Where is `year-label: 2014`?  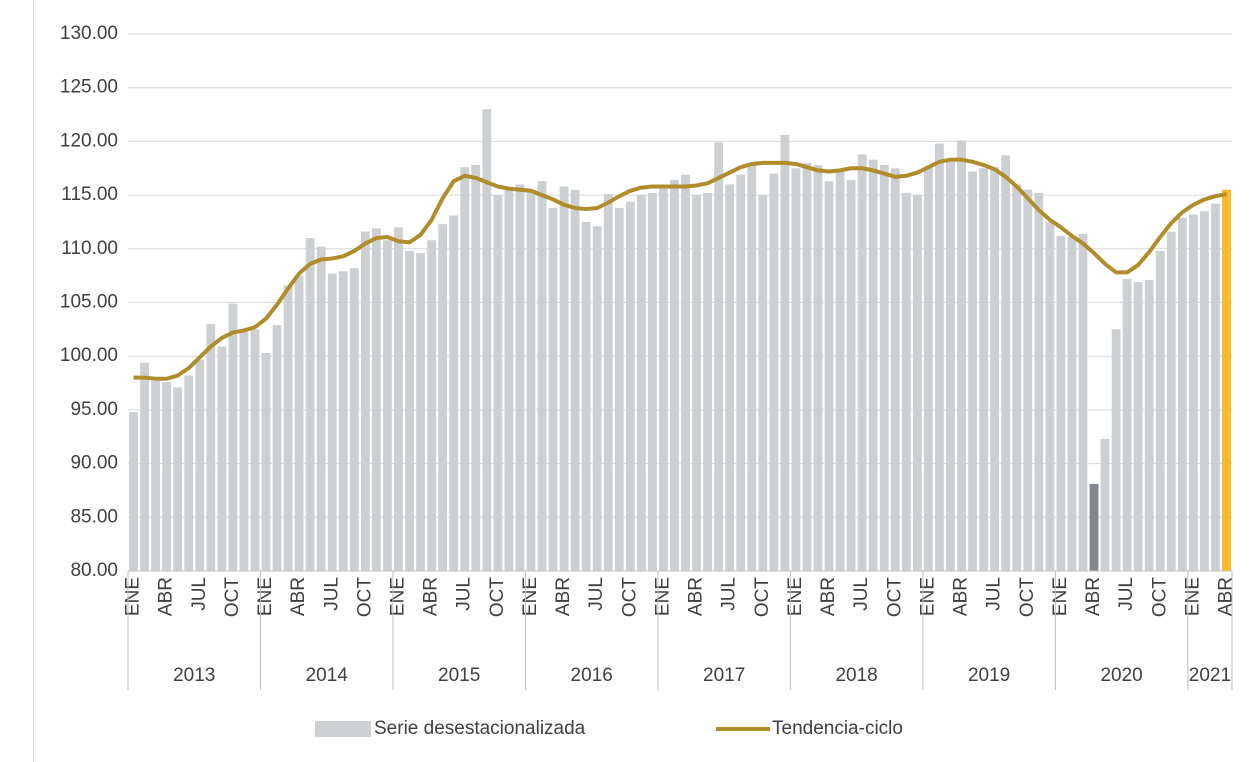
year-label: 2014 is located at coordinates (327, 675).